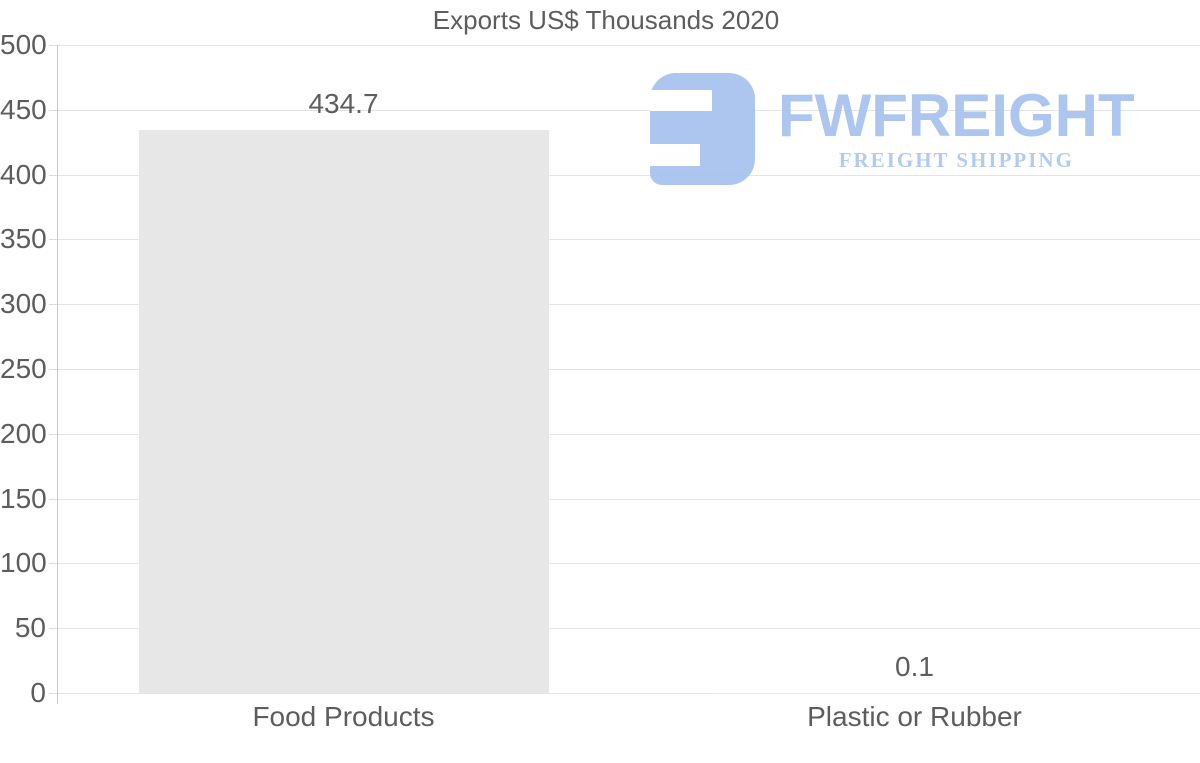  I want to click on y-tick-label: 0, so click(38, 692).